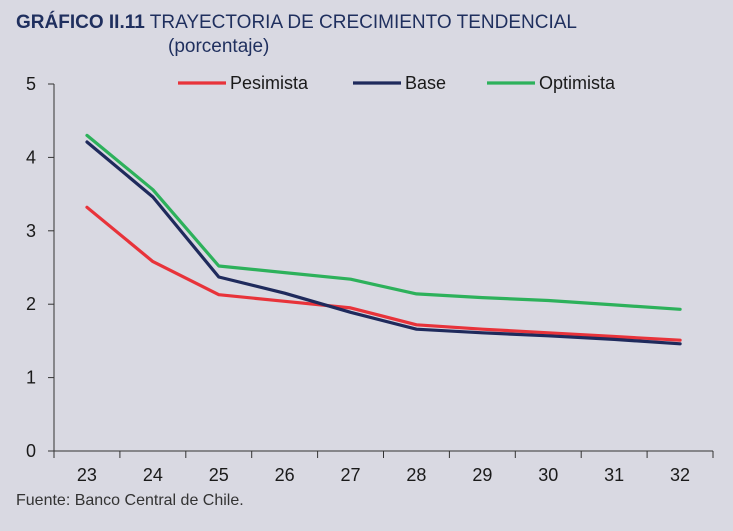 The width and height of the screenshot is (733, 531). Describe the element at coordinates (577, 83) in the screenshot. I see `legend-label-optimista: Optimista` at that location.